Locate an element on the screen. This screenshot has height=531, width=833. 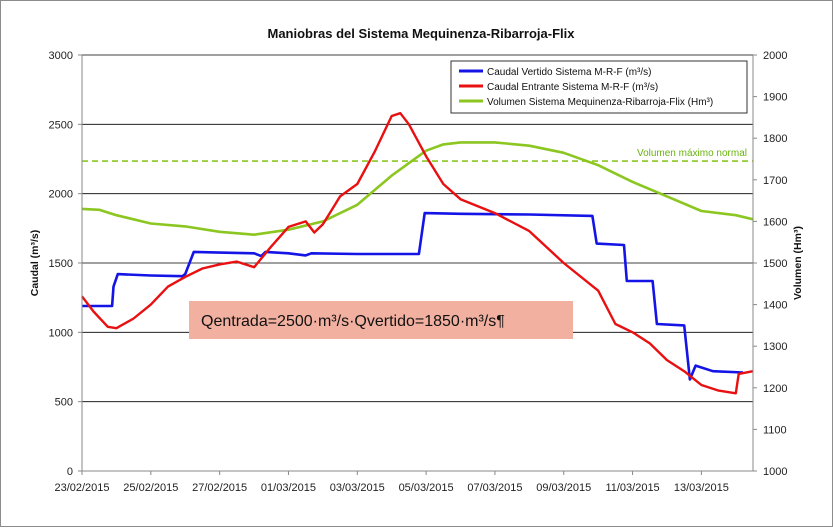
y-tick-label: 2500 is located at coordinates (61, 125).